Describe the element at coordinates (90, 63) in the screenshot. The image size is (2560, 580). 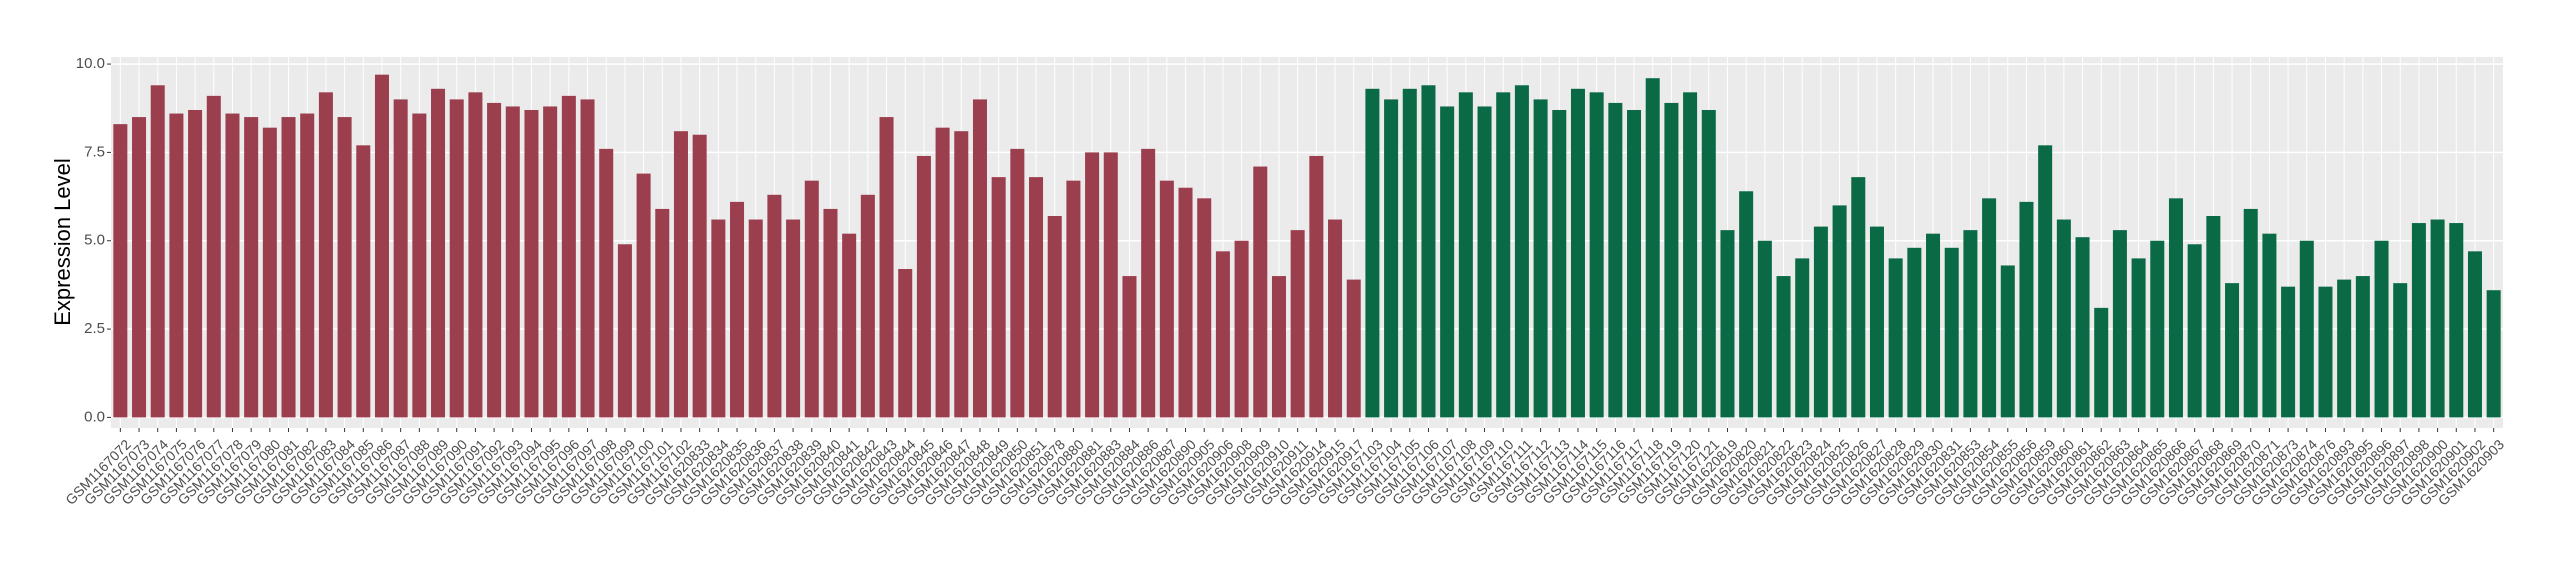
I see `y-tick-label: 10.0` at that location.